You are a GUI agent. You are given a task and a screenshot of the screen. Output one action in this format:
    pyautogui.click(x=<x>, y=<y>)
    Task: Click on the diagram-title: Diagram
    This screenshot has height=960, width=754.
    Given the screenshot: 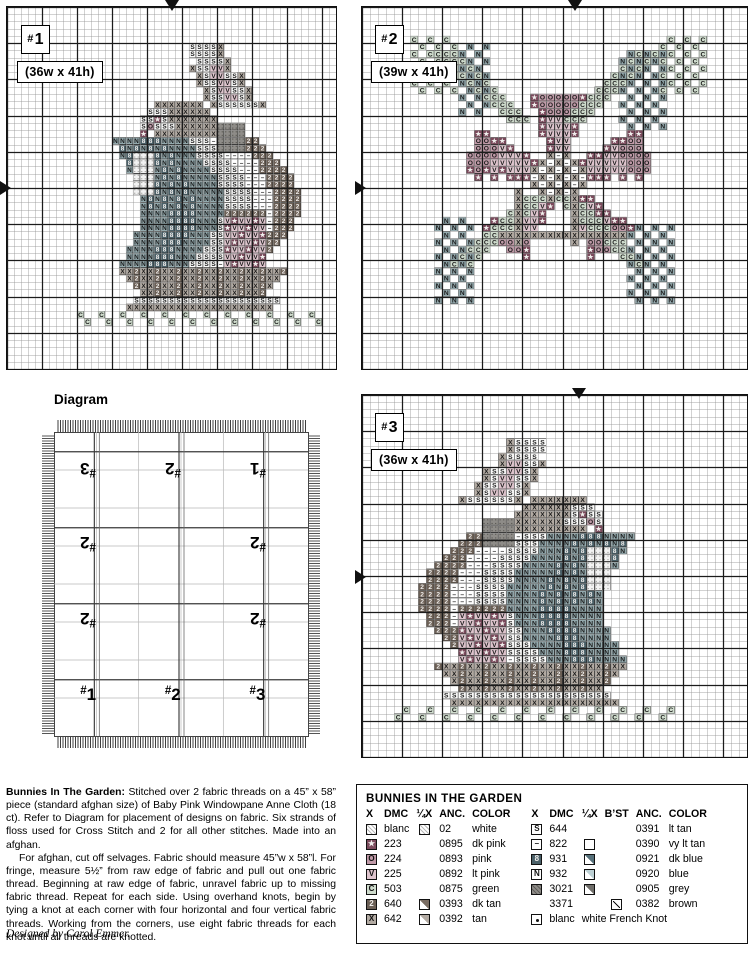 What is the action you would take?
    pyautogui.click(x=81, y=399)
    